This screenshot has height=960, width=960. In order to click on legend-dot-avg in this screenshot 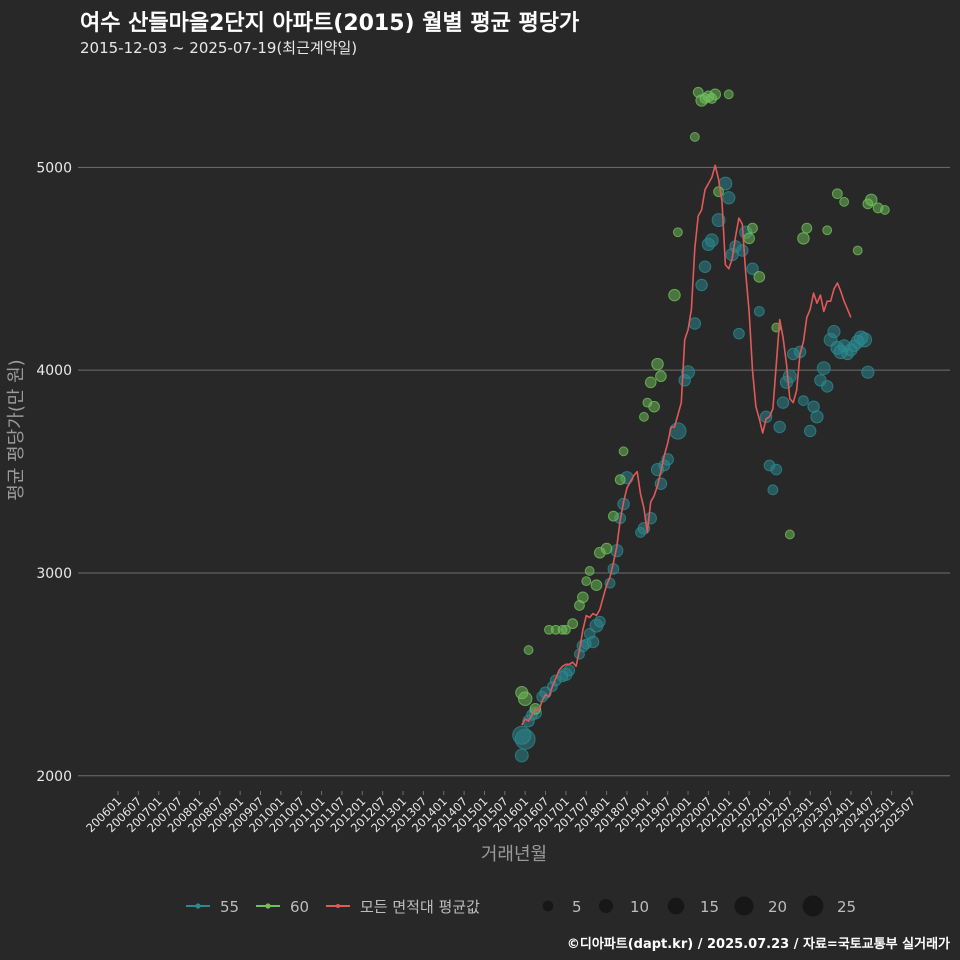, I will do `click(338, 906)`.